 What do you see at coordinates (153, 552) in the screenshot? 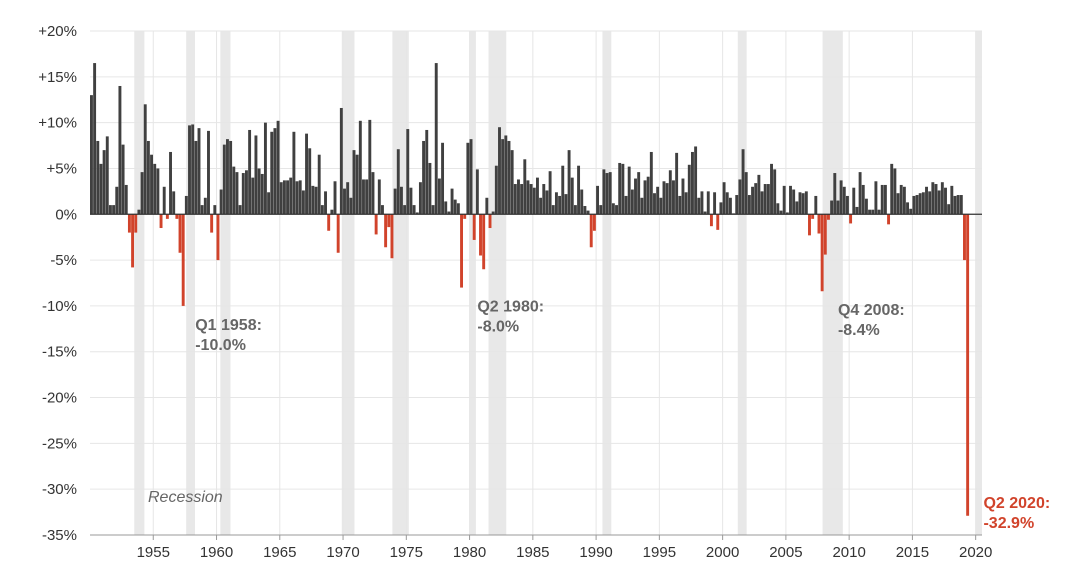
I see `x-tick-label: 1955` at bounding box center [153, 552].